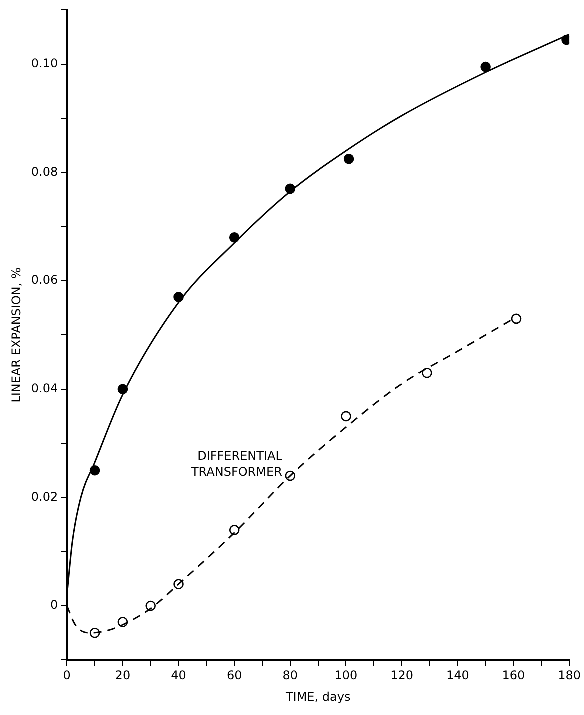 Image resolution: width=584 pixels, height=715 pixels. What do you see at coordinates (346, 675) in the screenshot?
I see `x-tick-label: 100` at bounding box center [346, 675].